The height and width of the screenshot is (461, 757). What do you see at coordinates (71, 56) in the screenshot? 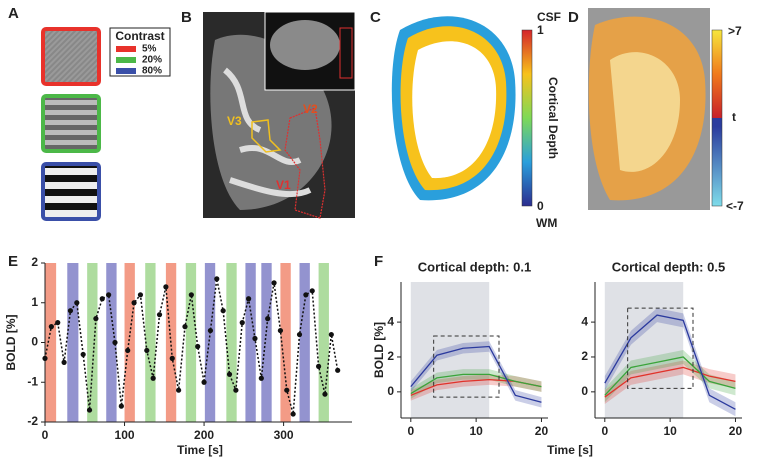
I see `stimulus-low` at bounding box center [71, 56].